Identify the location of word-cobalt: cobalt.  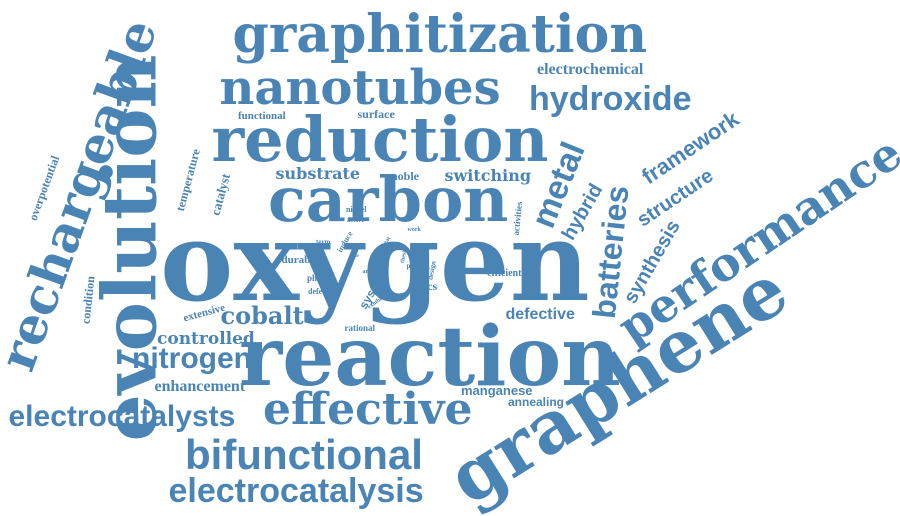
(262, 315).